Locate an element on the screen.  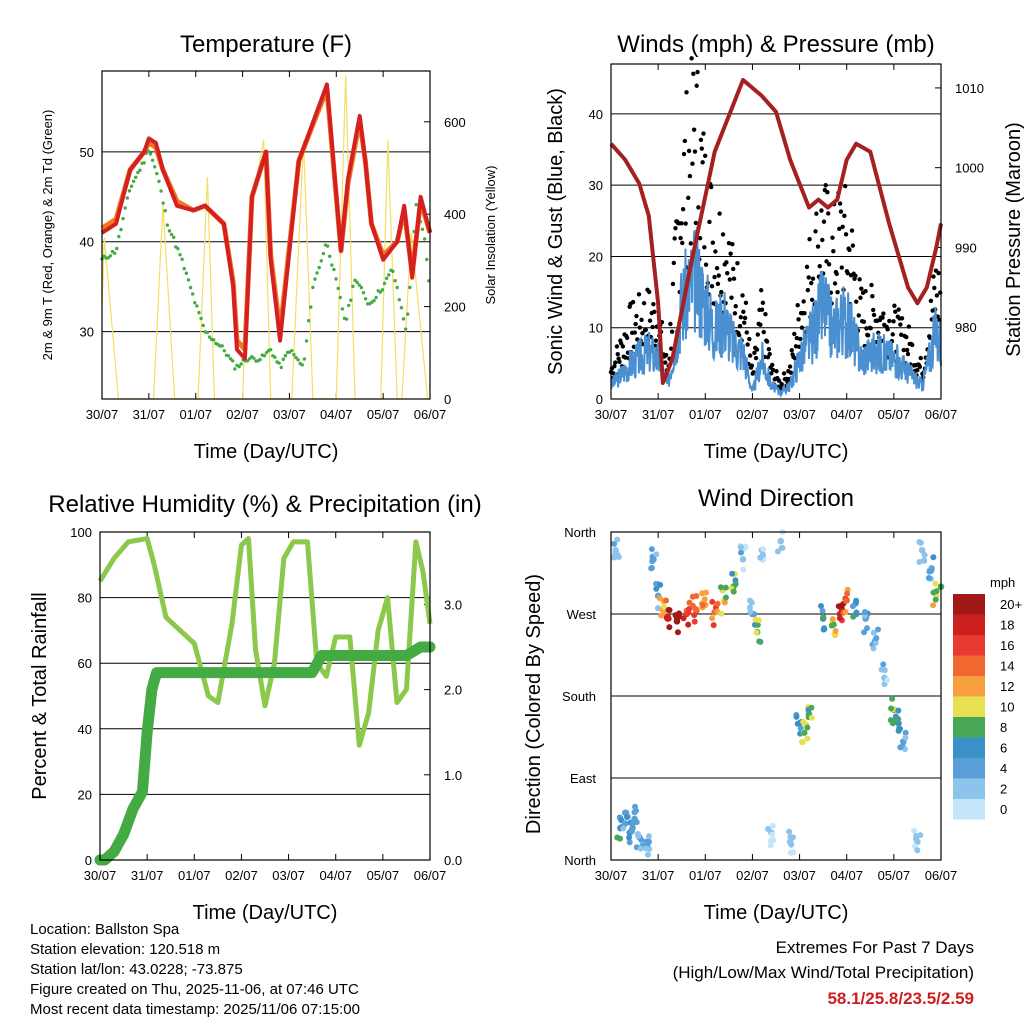
y-tick-right-label-1-2: 1000 is located at coordinates (969, 168).